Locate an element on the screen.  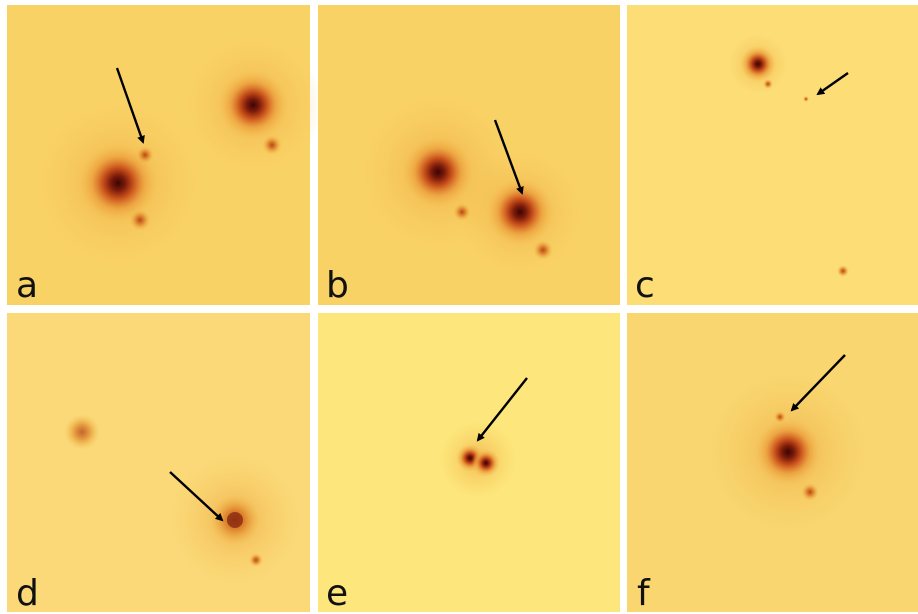
panel-label: e is located at coordinates (337, 593).